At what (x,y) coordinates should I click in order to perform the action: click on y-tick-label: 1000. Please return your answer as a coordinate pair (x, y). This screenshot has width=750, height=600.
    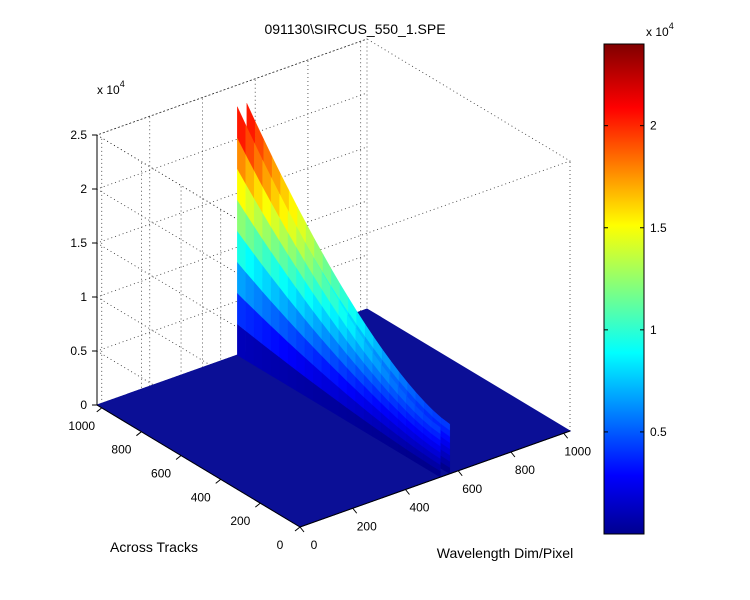
    Looking at the image, I should click on (81, 426).